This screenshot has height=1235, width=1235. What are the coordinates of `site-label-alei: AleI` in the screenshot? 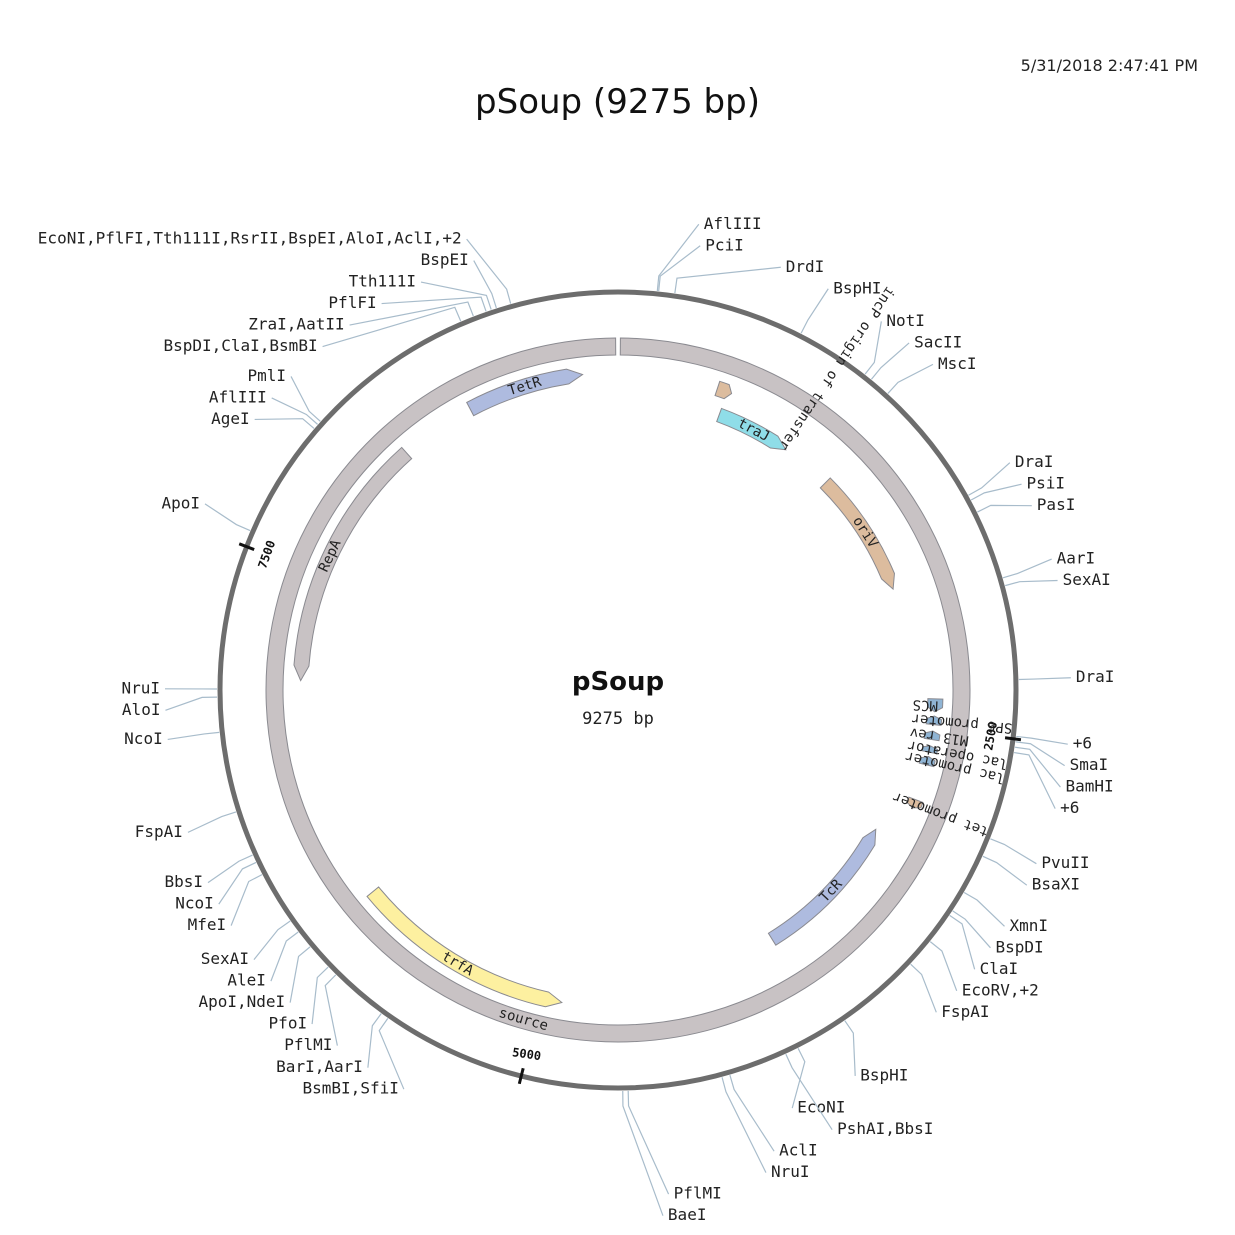 It's located at (246, 980).